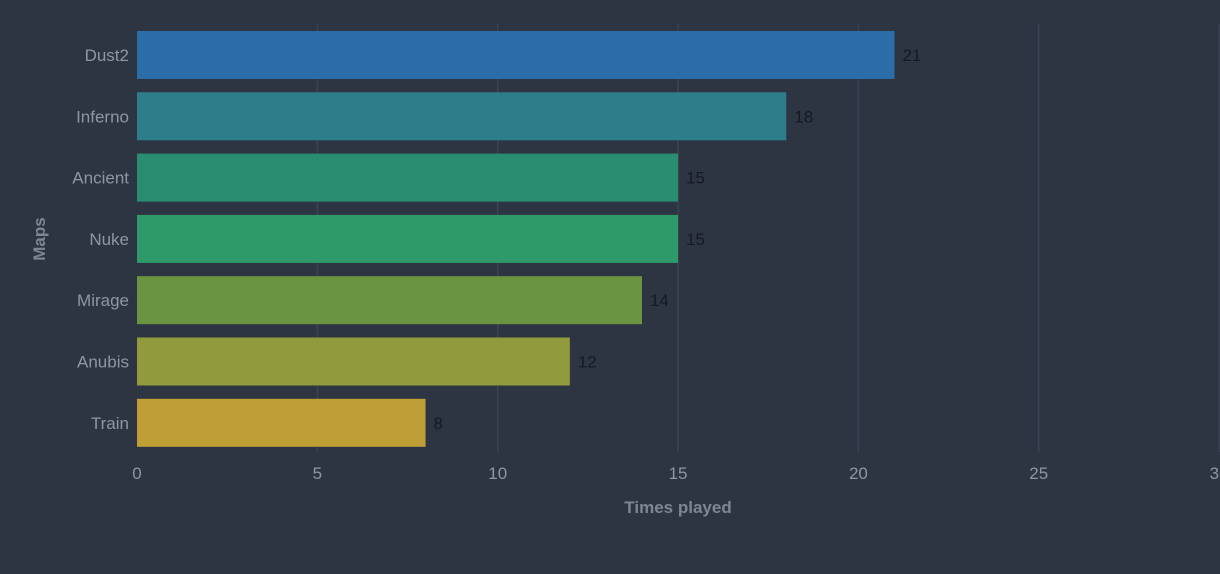  I want to click on x-tick-label-15: 15, so click(678, 473).